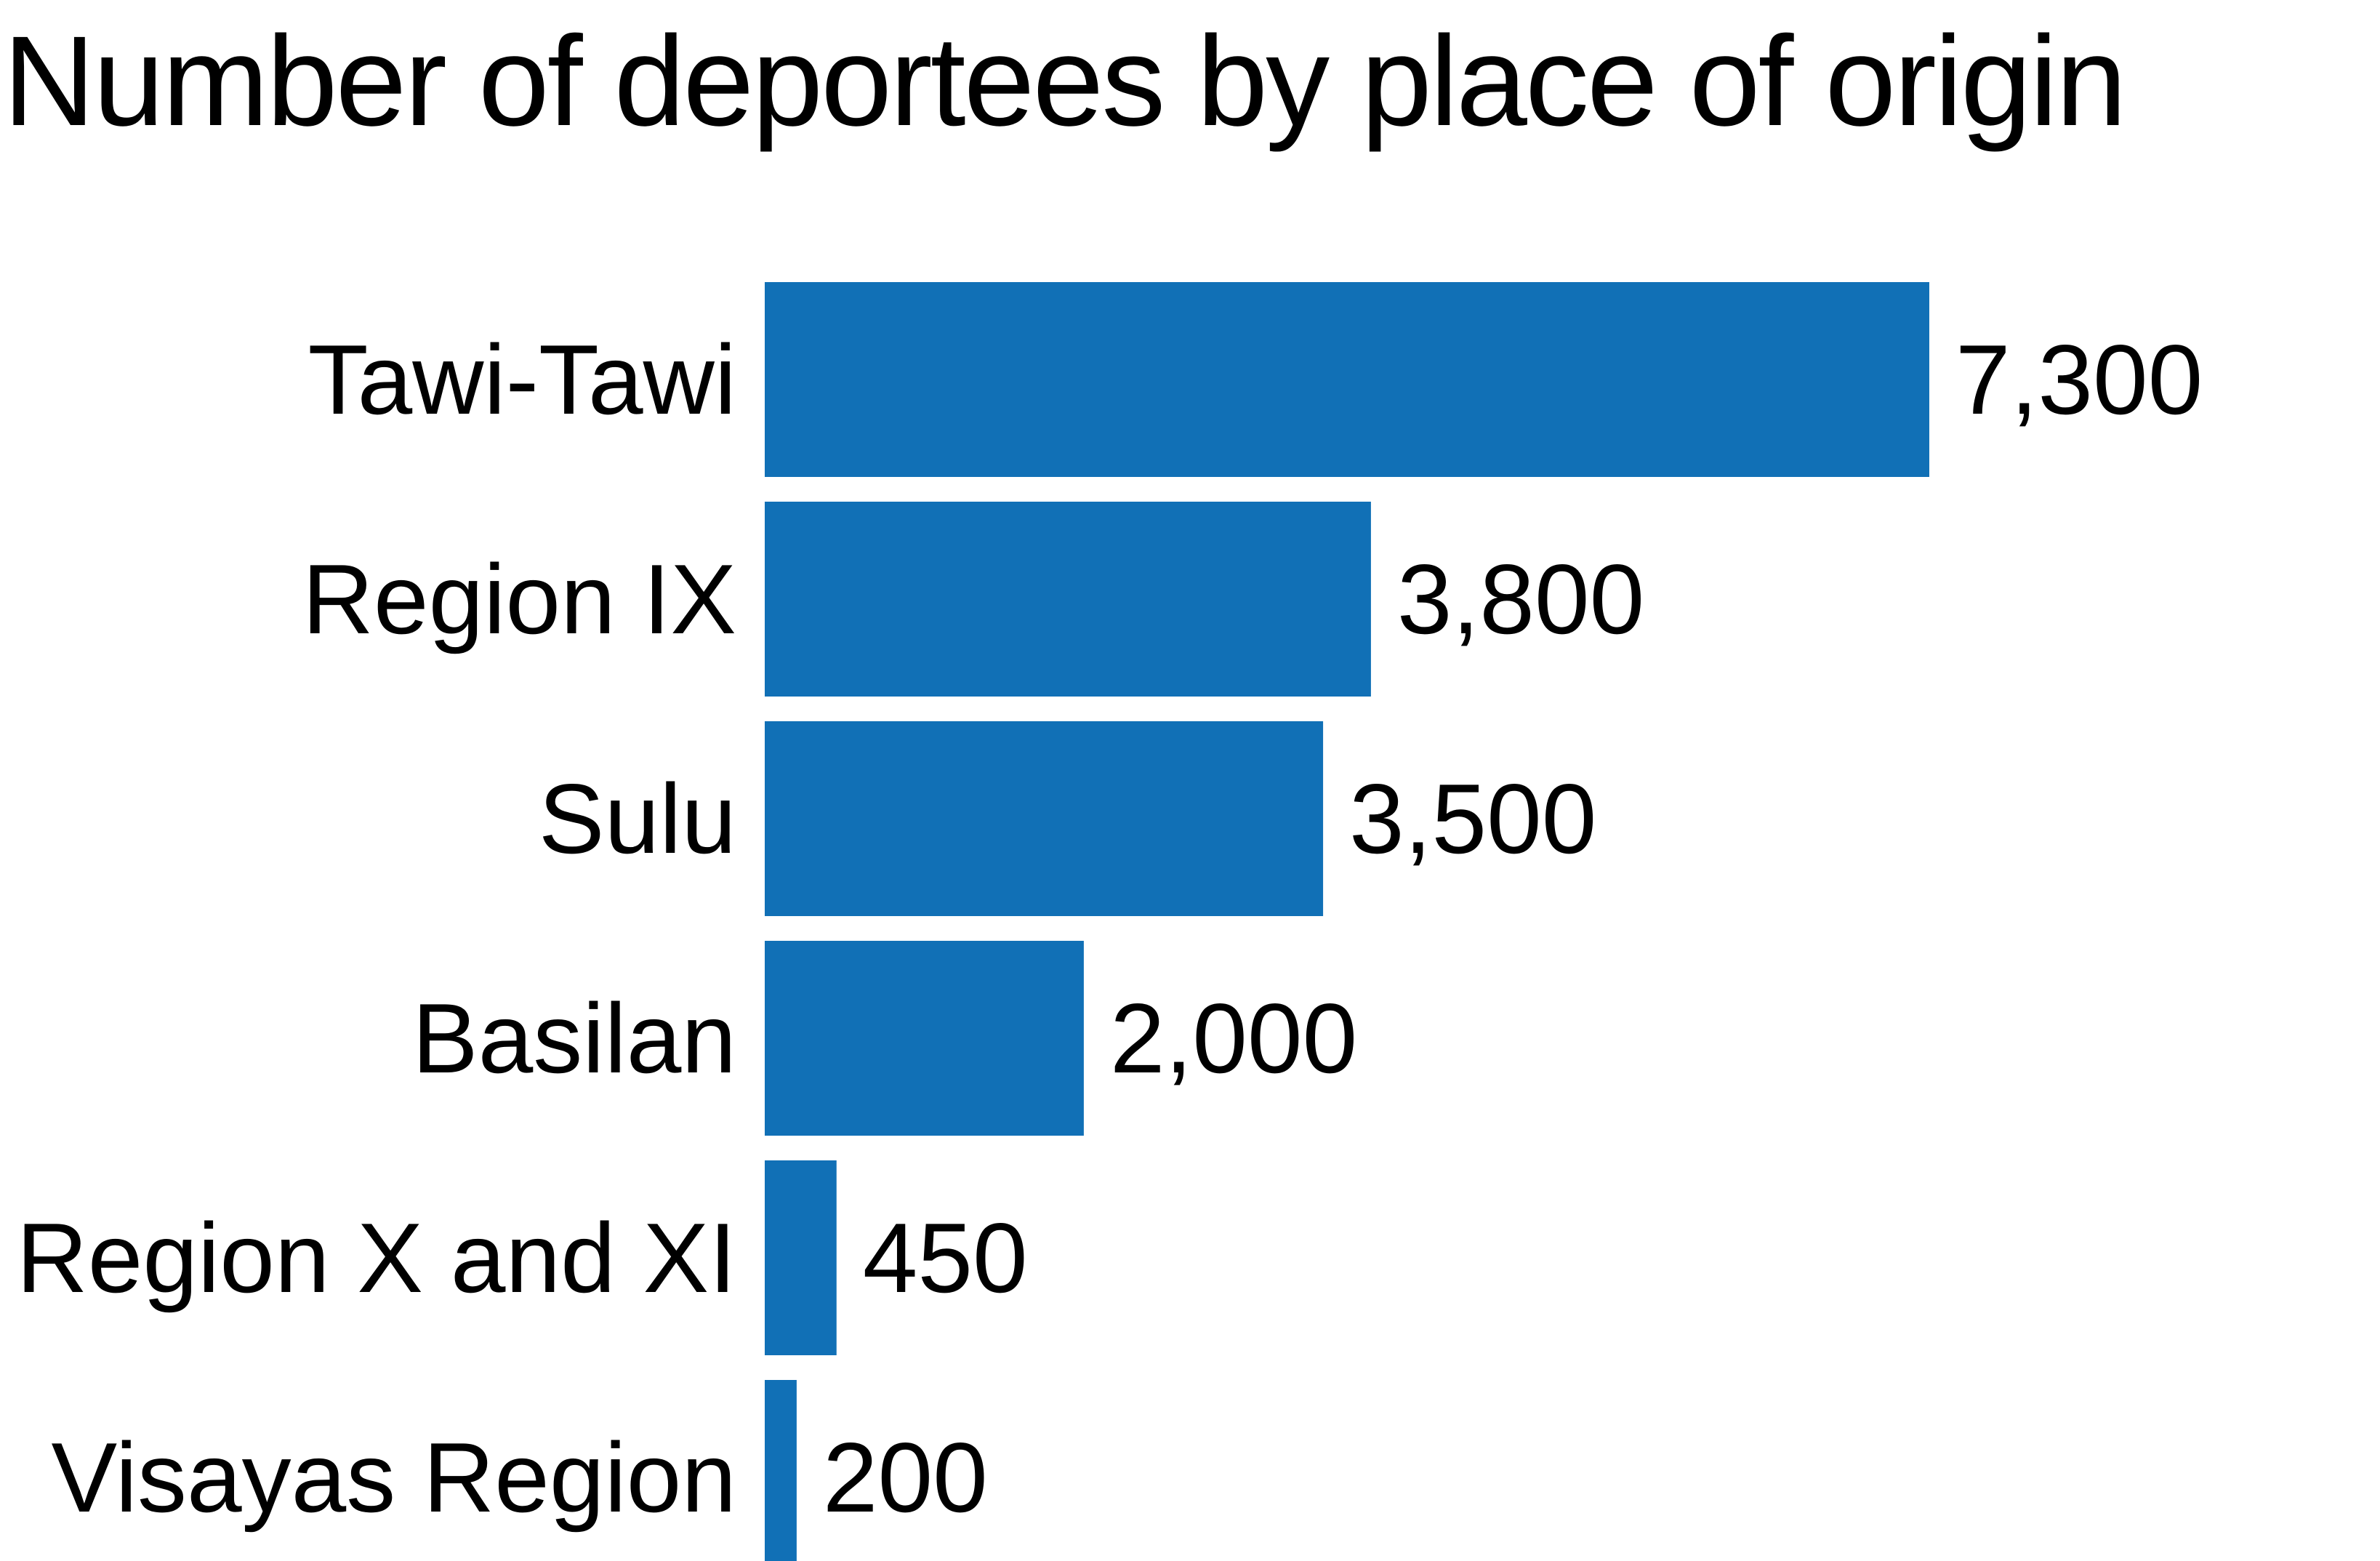 Image resolution: width=2380 pixels, height=1561 pixels. Describe the element at coordinates (637, 818) in the screenshot. I see `category-label-sulu: Sulu` at that location.